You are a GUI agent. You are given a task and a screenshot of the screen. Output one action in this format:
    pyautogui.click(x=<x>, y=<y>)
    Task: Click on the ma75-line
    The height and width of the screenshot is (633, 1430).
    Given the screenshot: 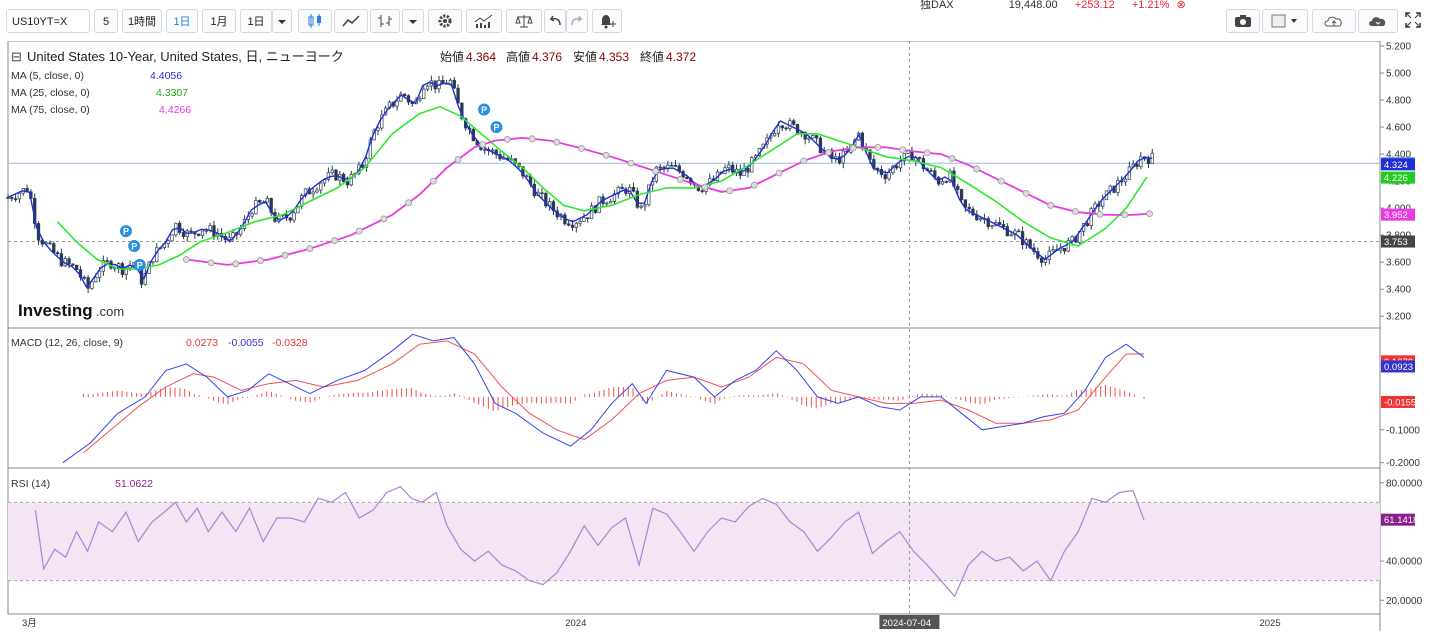 What is the action you would take?
    pyautogui.click(x=669, y=201)
    